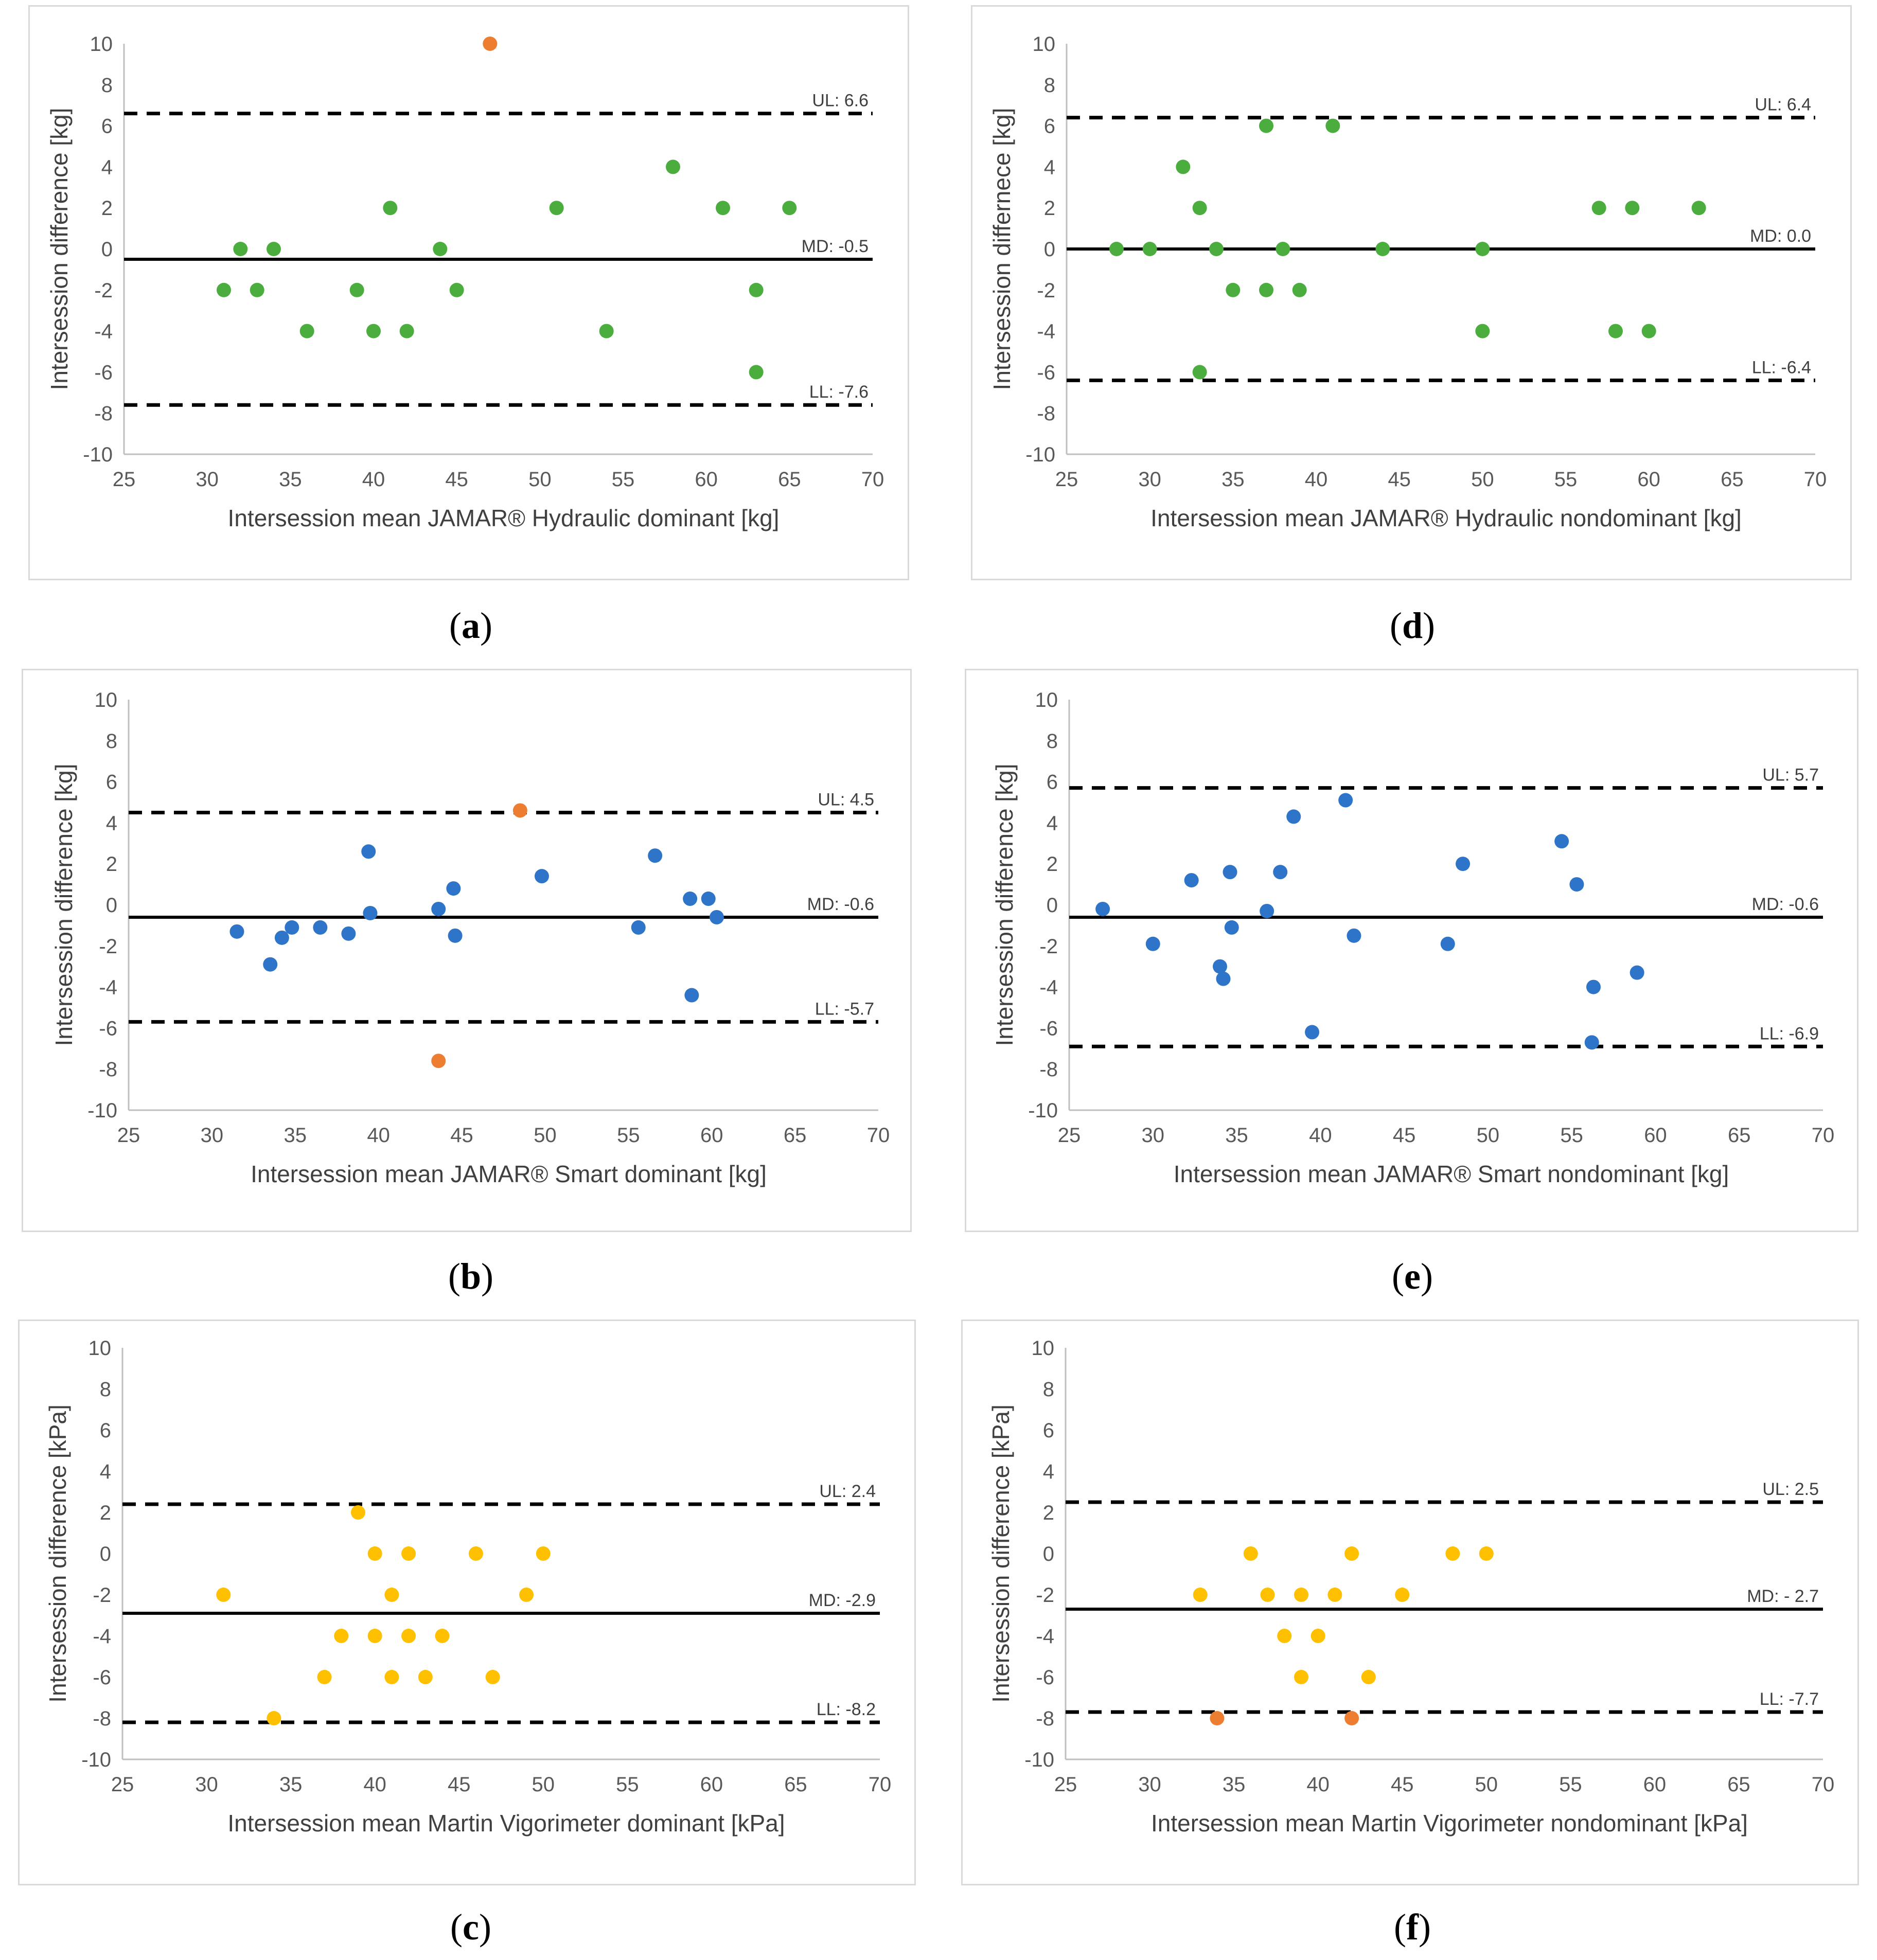 The width and height of the screenshot is (1877, 1960). What do you see at coordinates (1399, 480) in the screenshot?
I see `x-tick-label: 45` at bounding box center [1399, 480].